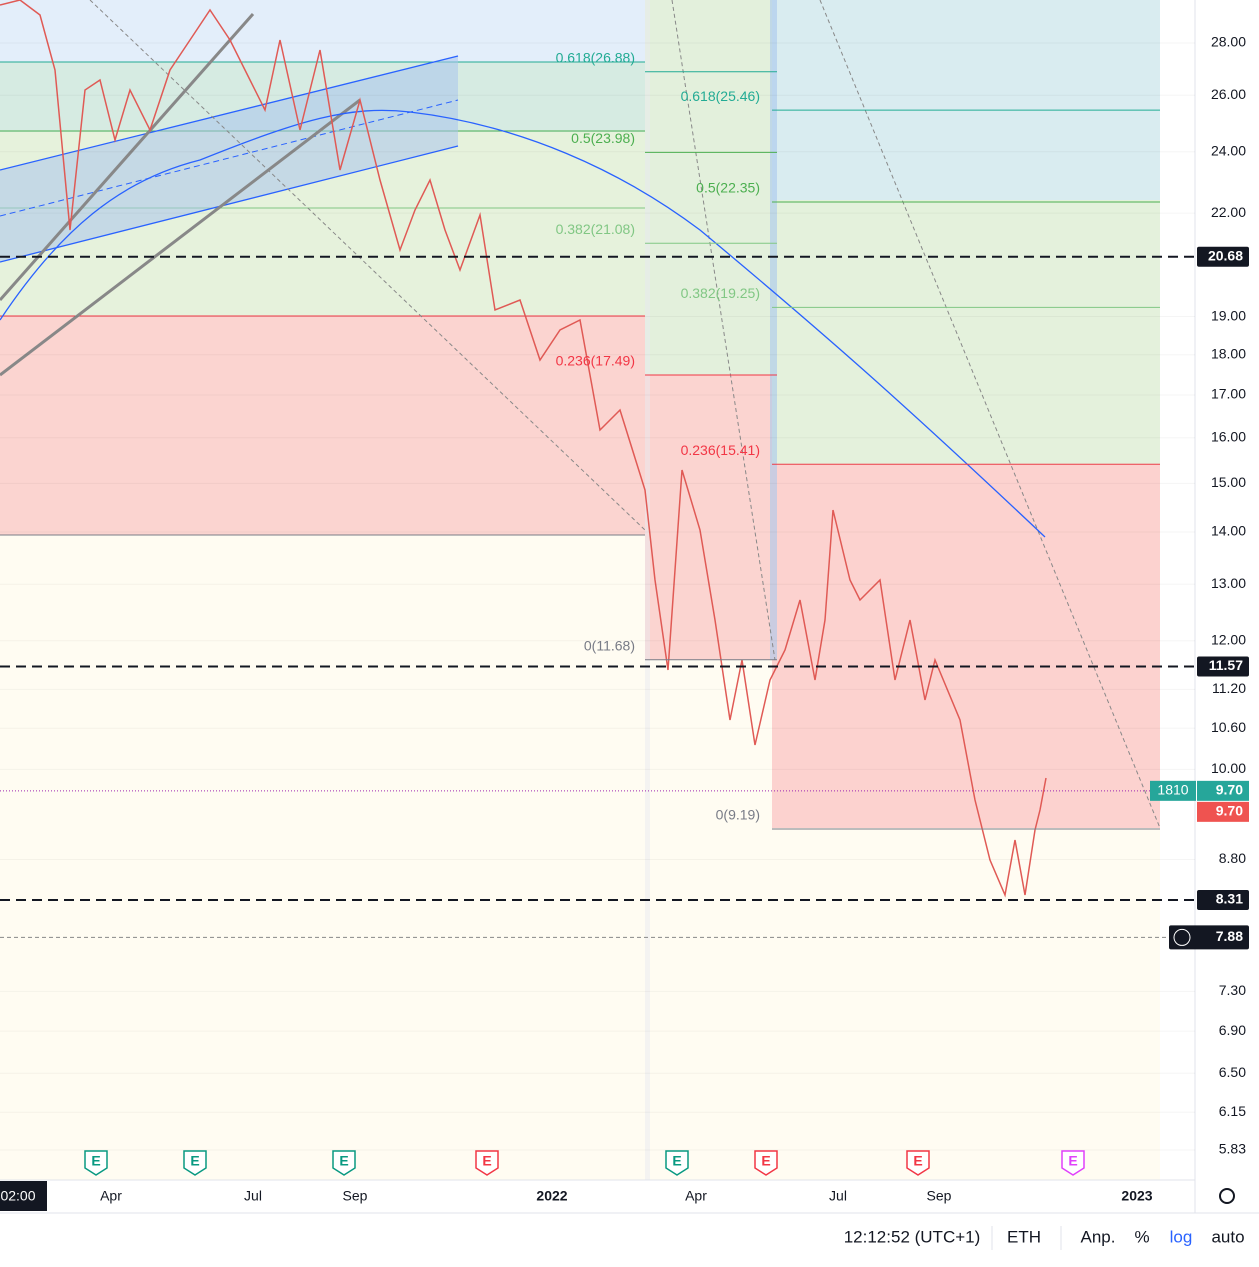 This screenshot has width=1259, height=1267. What do you see at coordinates (1229, 936) in the screenshot?
I see `crosshair-label: 7.88` at bounding box center [1229, 936].